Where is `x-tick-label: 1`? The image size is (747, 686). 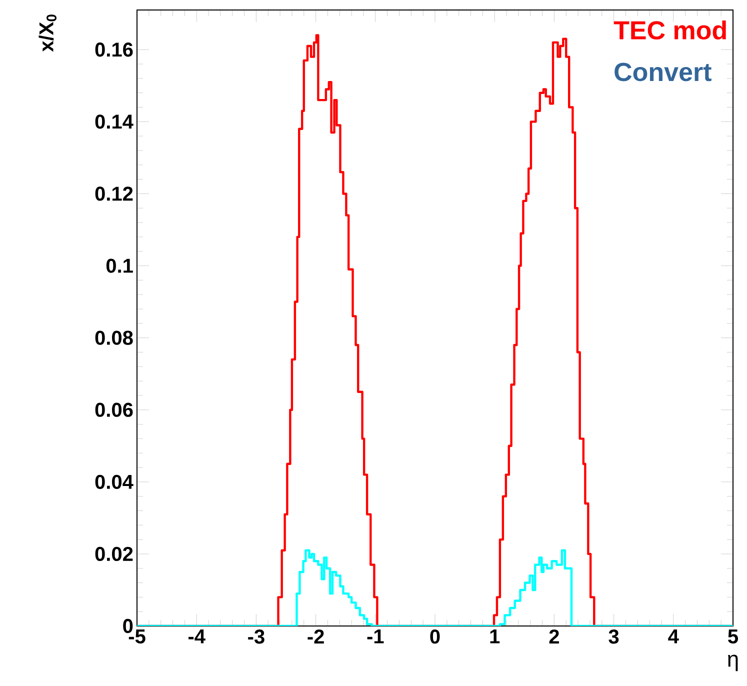
x-tick-label: 1 is located at coordinates (495, 637).